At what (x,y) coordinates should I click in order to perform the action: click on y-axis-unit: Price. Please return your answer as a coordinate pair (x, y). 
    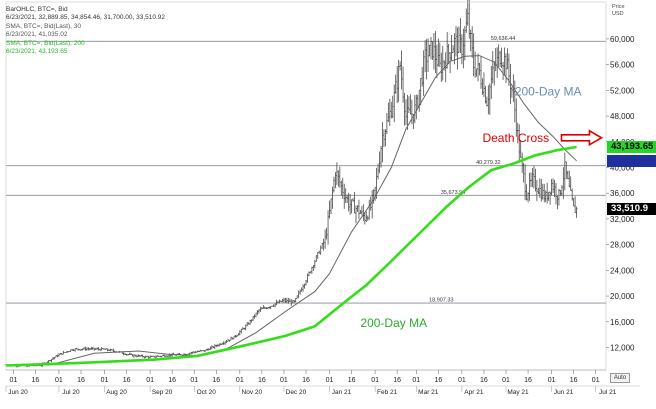
    Looking at the image, I should click on (618, 7).